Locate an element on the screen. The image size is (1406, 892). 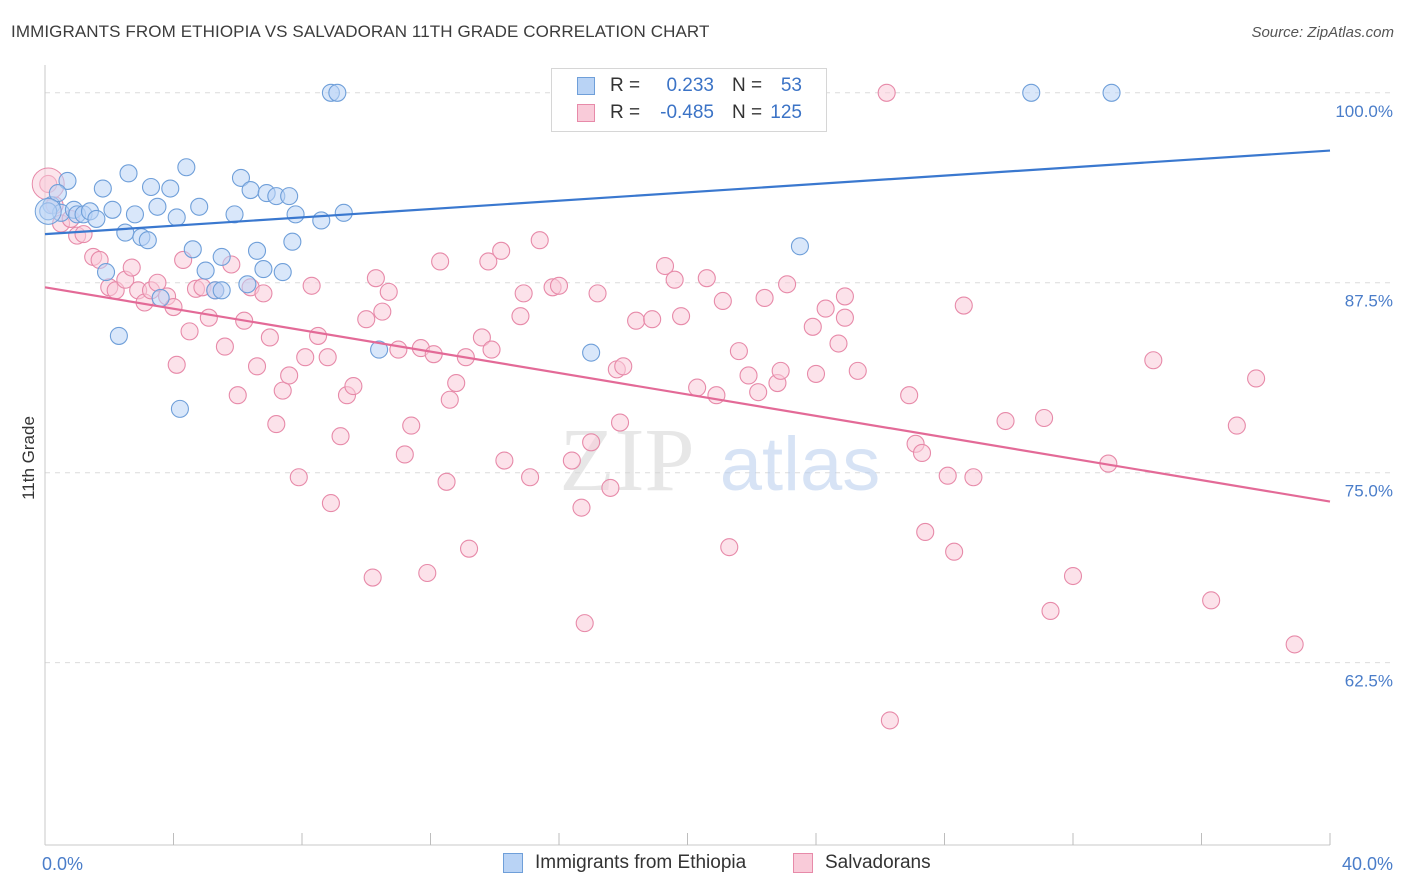
legend-label-ethiopia: Immigrants from Ethiopia is located at coordinates (641, 862).